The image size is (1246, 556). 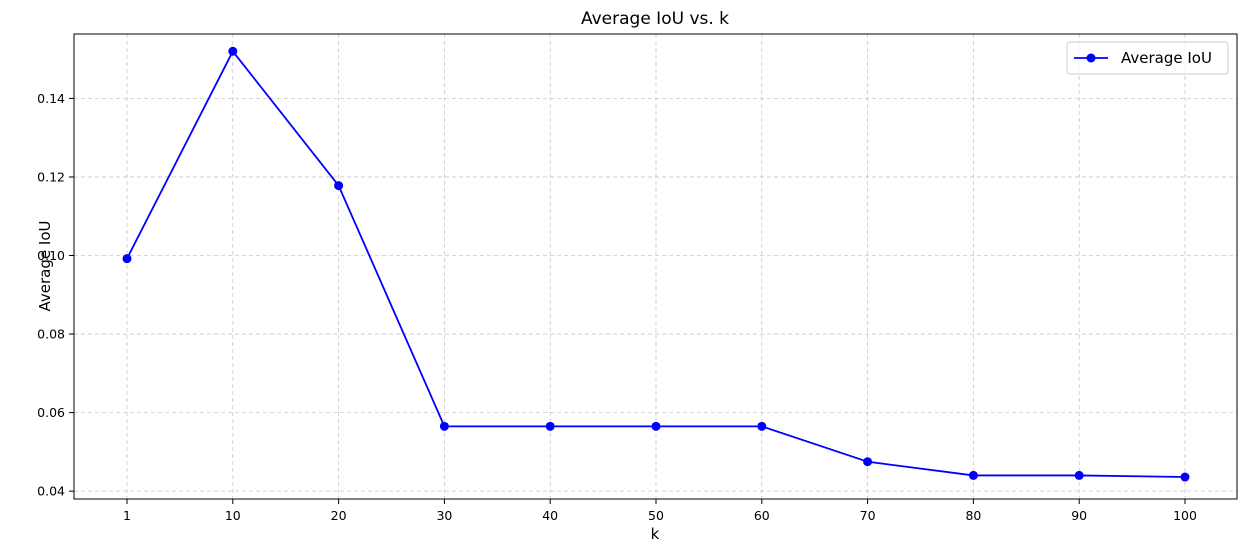 What do you see at coordinates (51, 98) in the screenshot?
I see `y-tick-label: 0.14` at bounding box center [51, 98].